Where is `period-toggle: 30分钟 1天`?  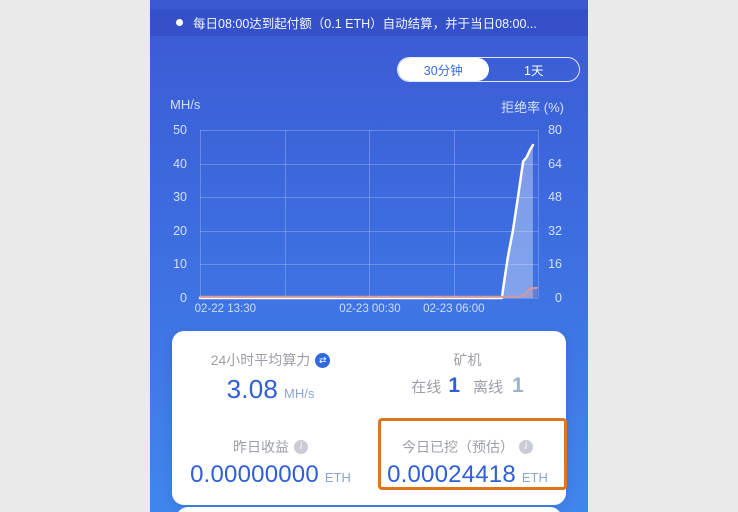
period-toggle: 30分钟 1天 is located at coordinates (488, 69).